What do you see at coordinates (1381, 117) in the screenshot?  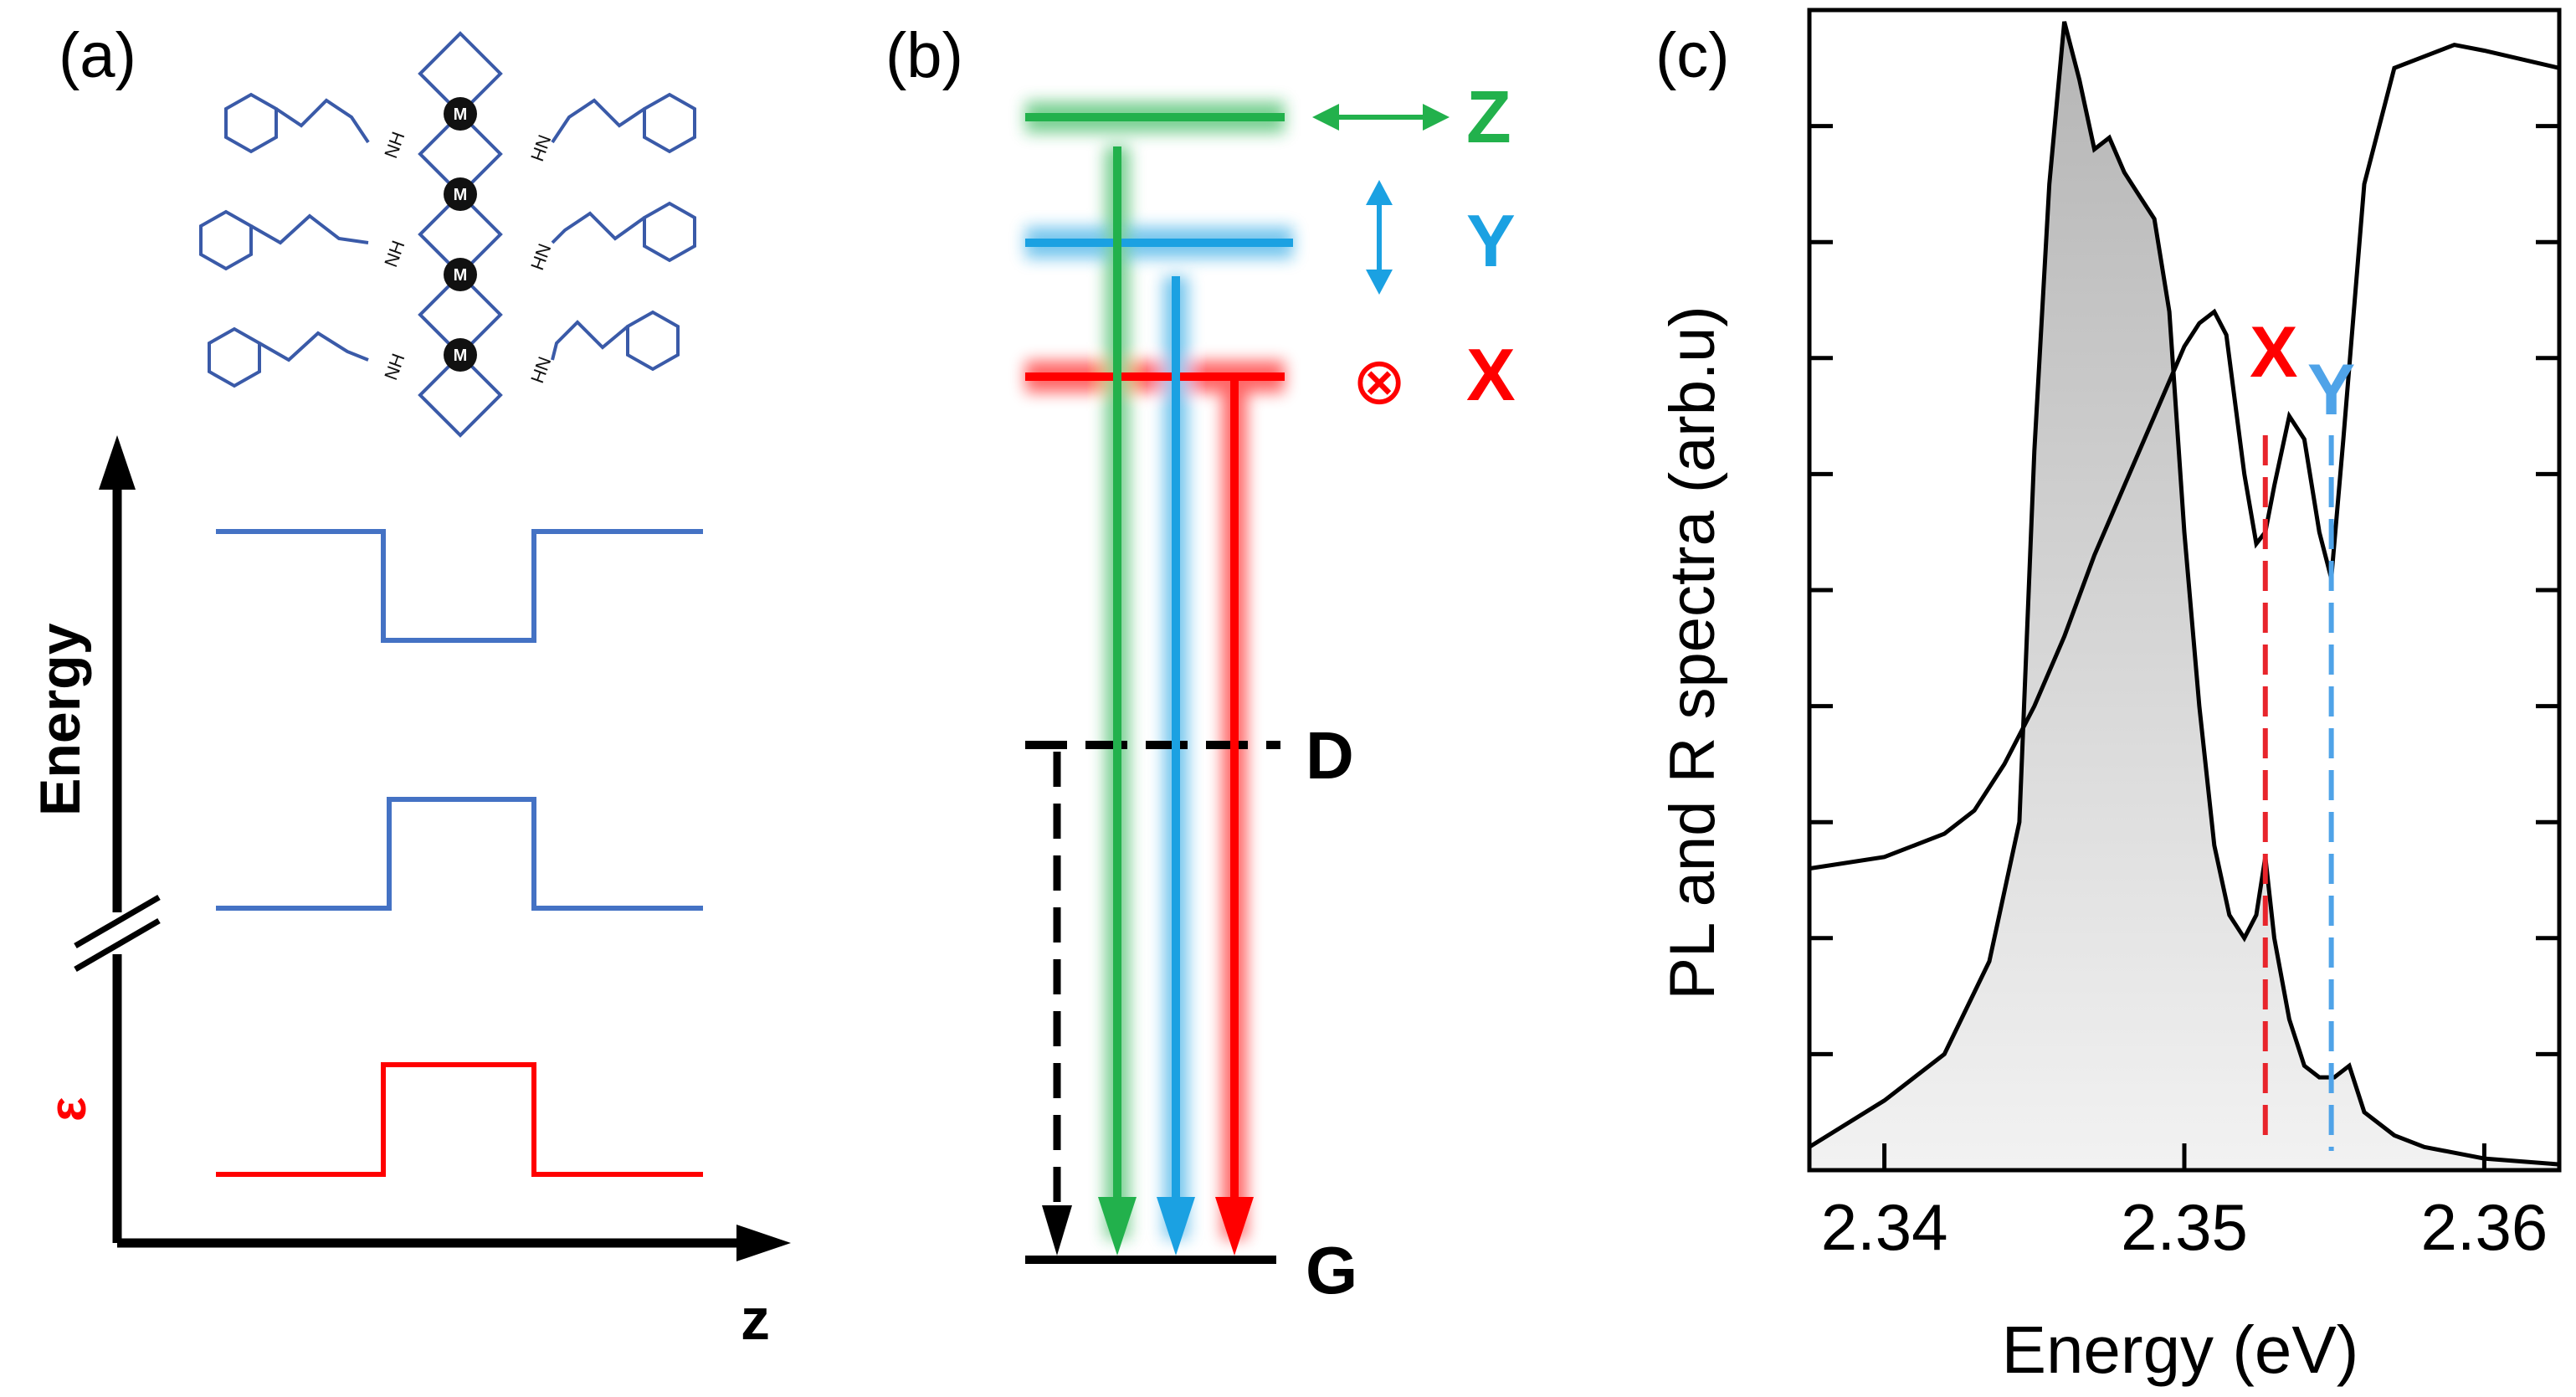 I see `polarization-z-arrow` at bounding box center [1381, 117].